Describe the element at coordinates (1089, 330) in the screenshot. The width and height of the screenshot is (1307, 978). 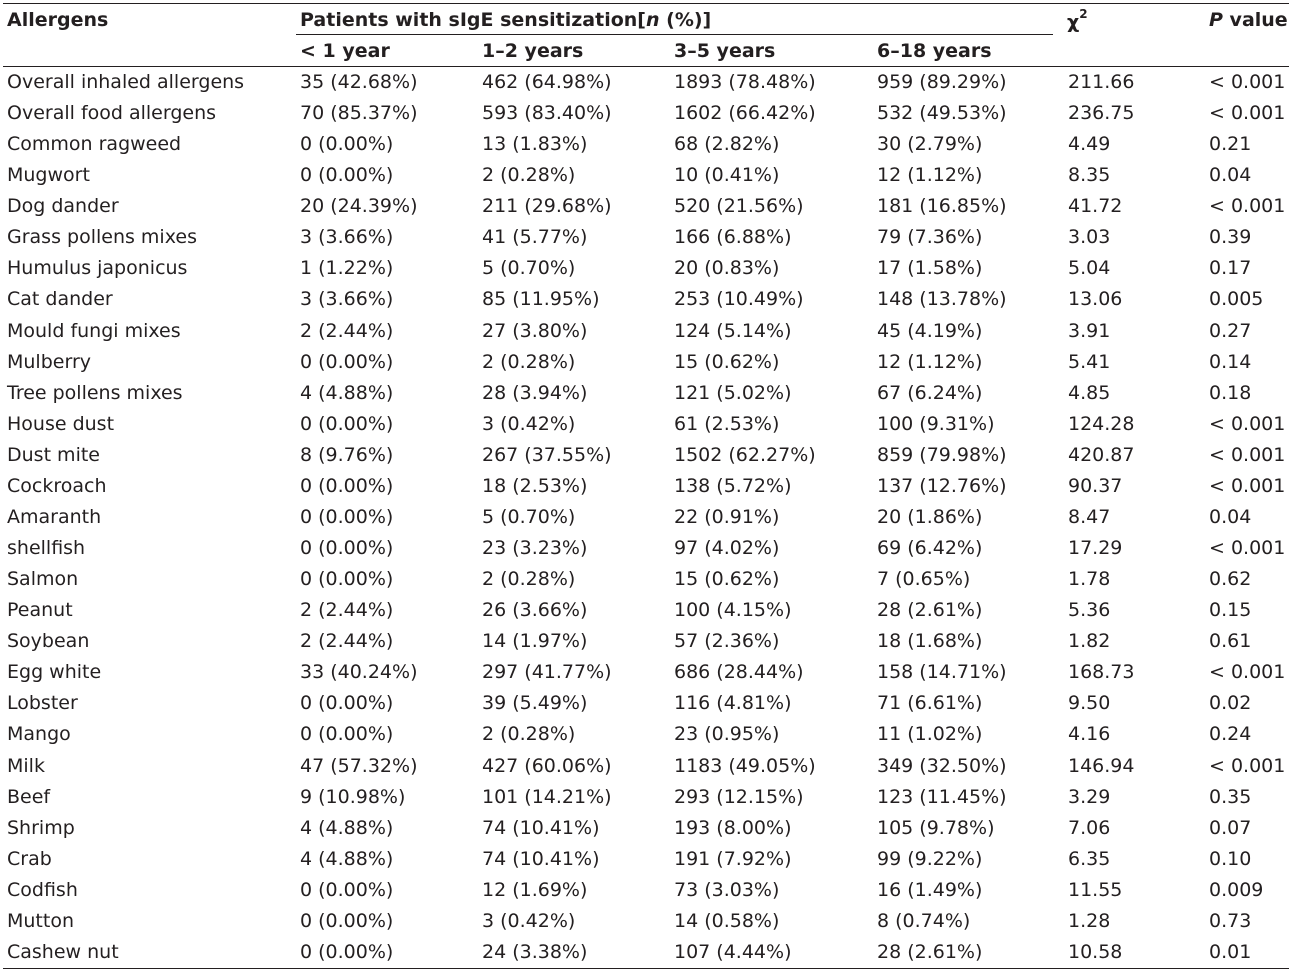
I see `chi-square-value: 3.91` at that location.